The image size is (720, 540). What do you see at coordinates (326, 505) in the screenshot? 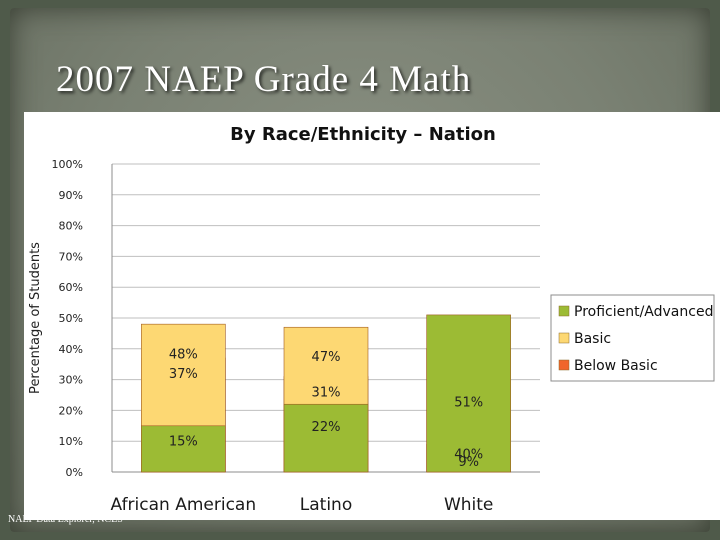
I see `x-category-label: Latino` at bounding box center [326, 505].